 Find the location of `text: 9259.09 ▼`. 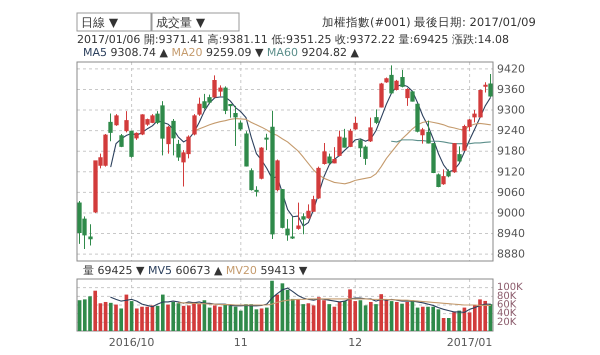

text: 9259.09 ▼ is located at coordinates (235, 52).